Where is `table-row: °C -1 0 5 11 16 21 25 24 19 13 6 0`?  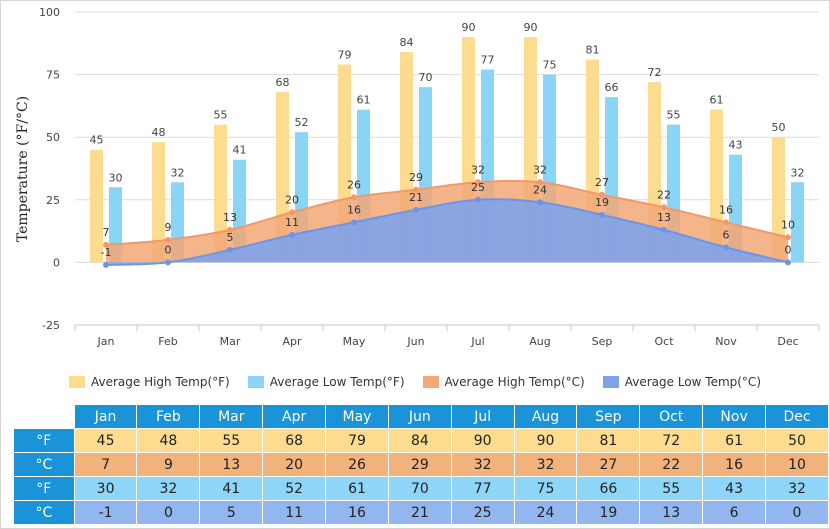 table-row: °C -1 0 5 11 16 21 25 24 19 13 6 0 is located at coordinates (421, 512).